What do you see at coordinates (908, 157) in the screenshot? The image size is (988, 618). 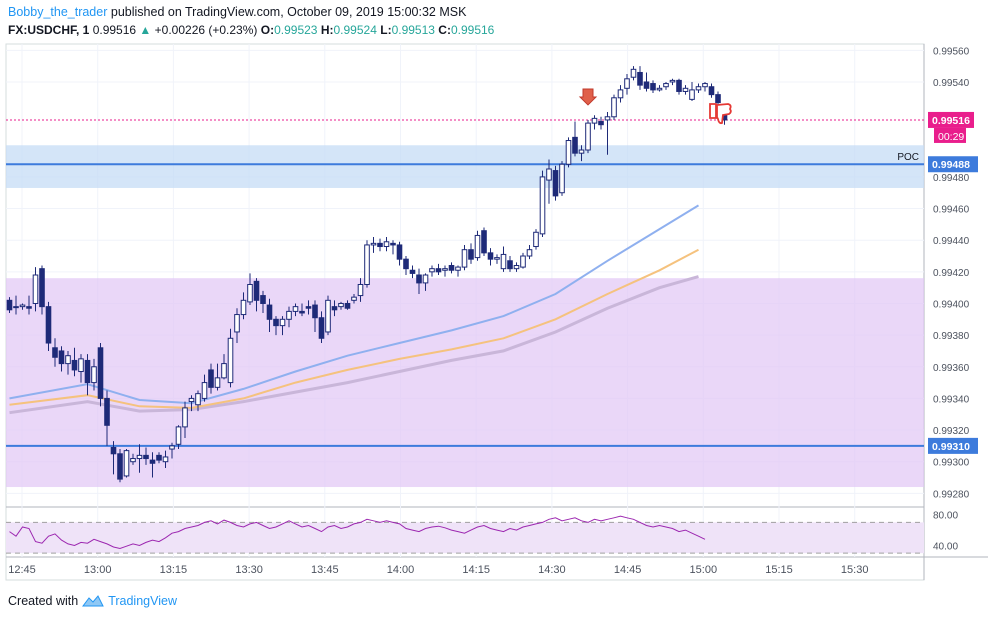 I see `poc-name-label: POC` at bounding box center [908, 157].